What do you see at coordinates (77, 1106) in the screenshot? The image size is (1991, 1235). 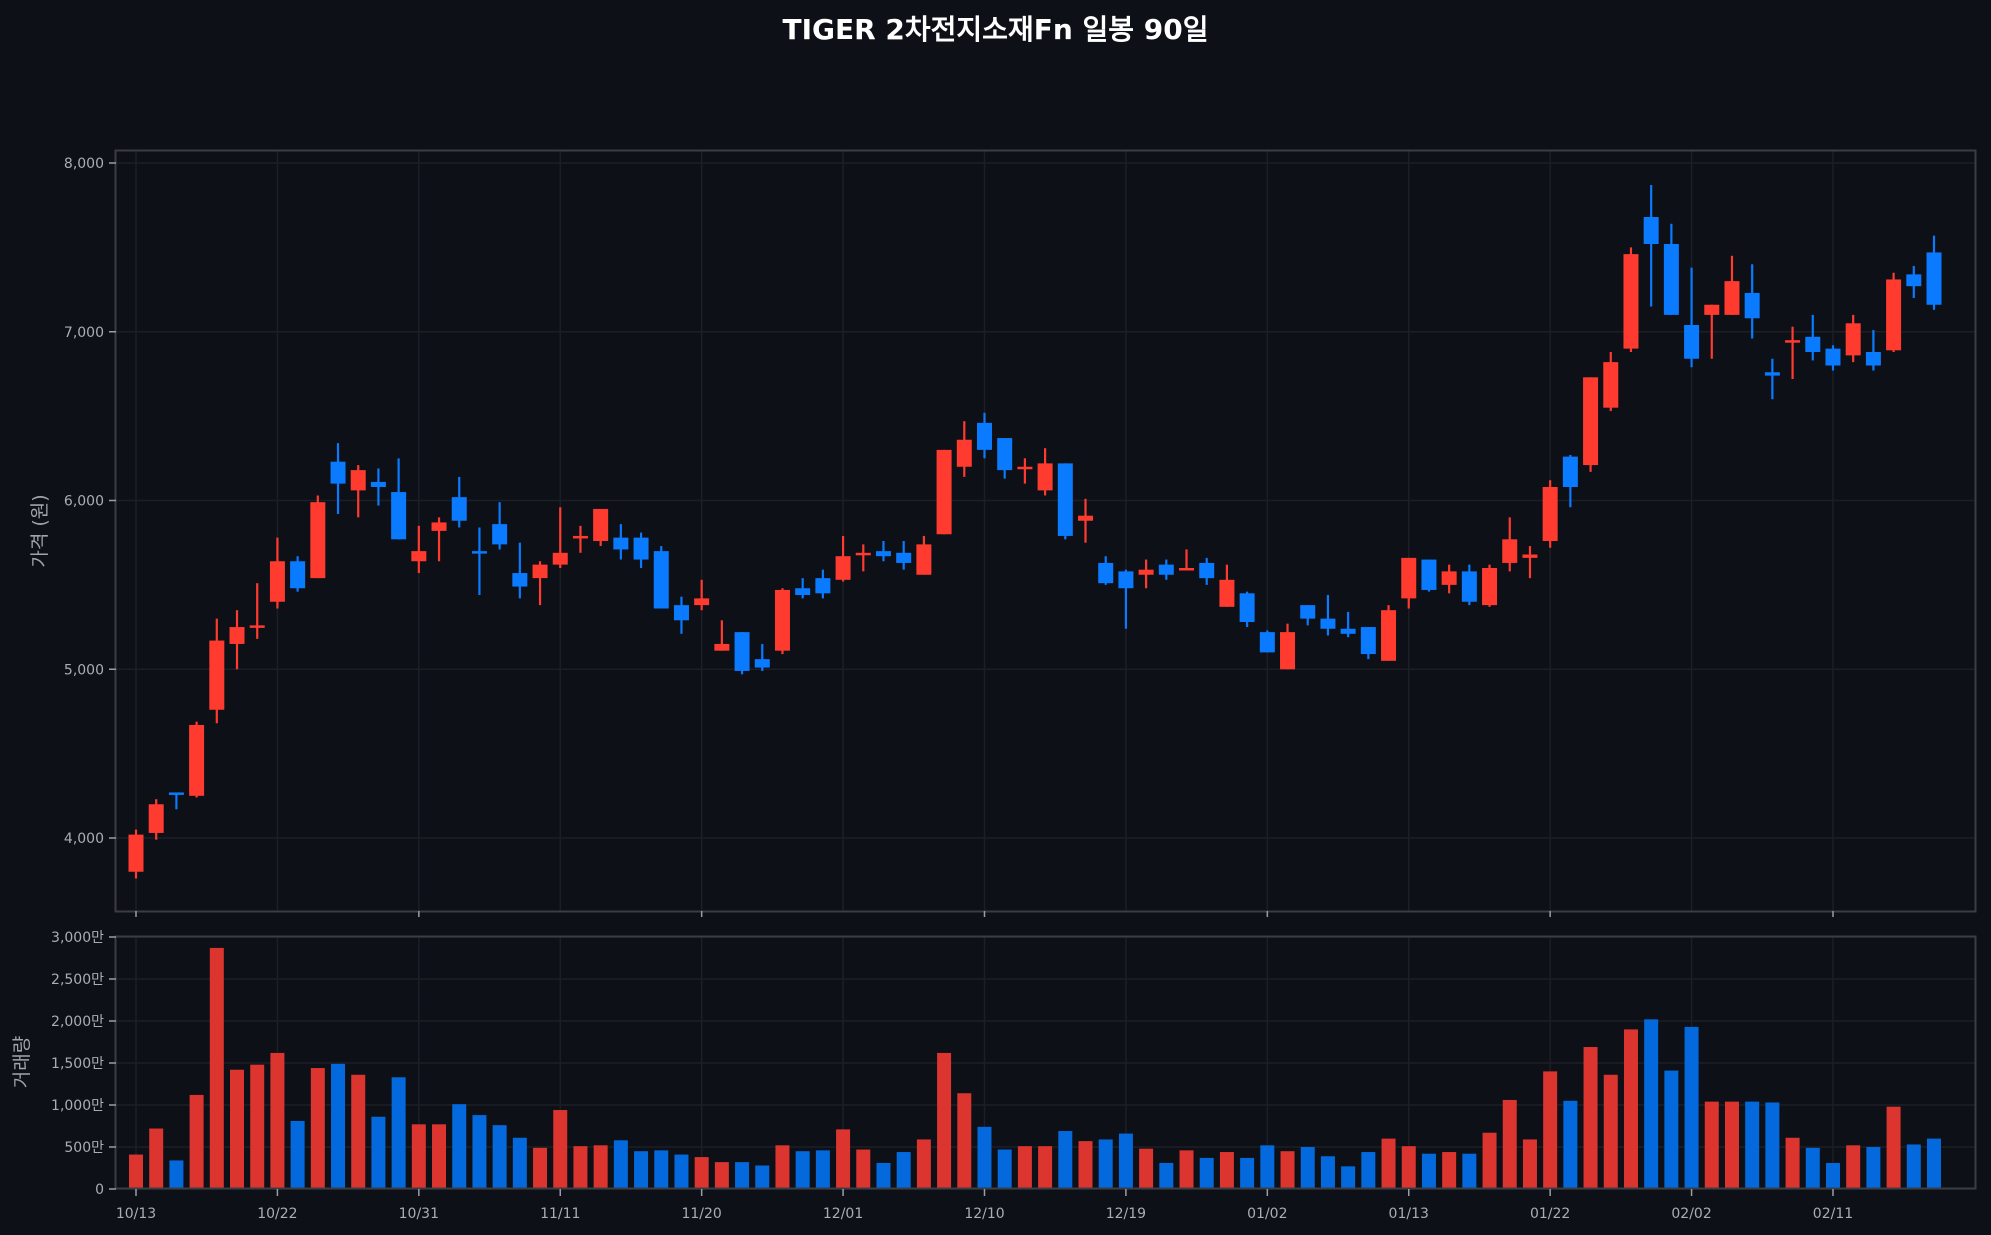 I see `volume-y-tick-label: 1,000만` at bounding box center [77, 1106].